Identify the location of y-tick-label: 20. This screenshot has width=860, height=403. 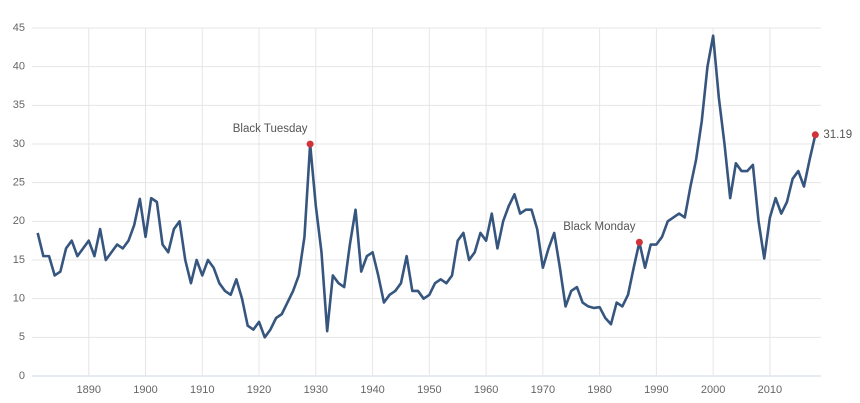
(19, 221).